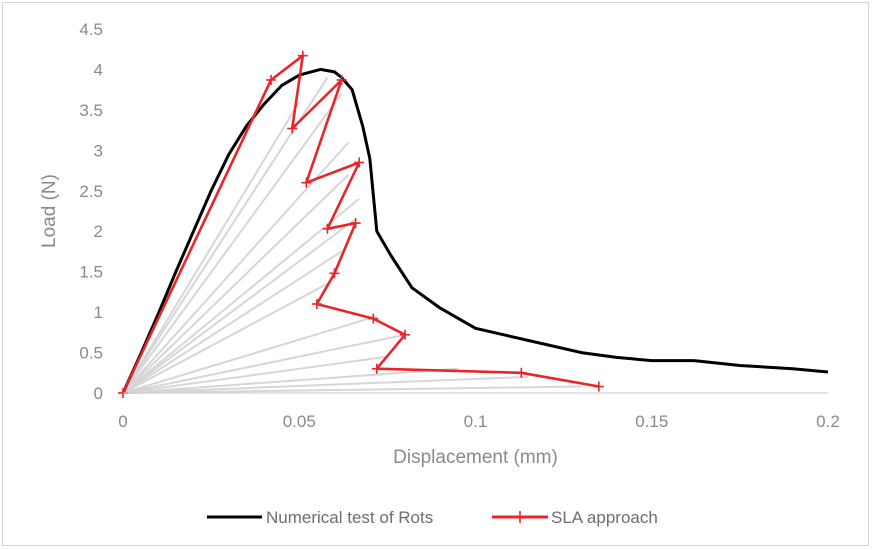  I want to click on x-tick-labels: 0 0.05 0.1 0.15 0.2, so click(479, 421).